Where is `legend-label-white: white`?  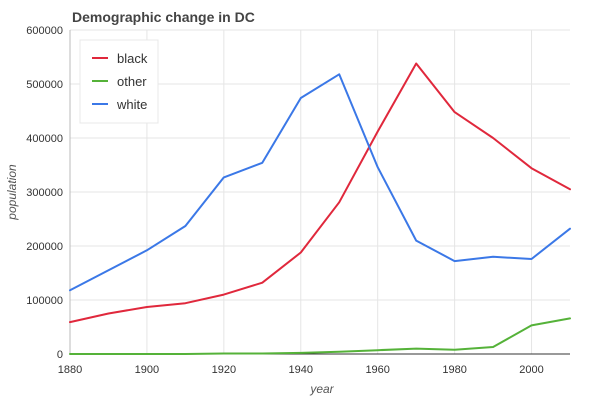 legend-label-white: white is located at coordinates (131, 104).